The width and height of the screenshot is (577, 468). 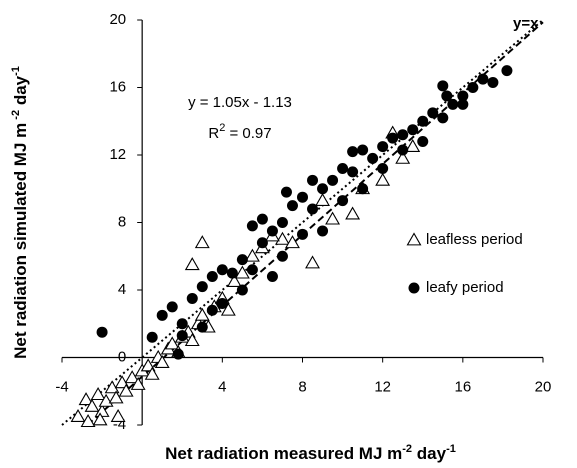 I want to click on x-tick-label: 16, so click(x=462, y=386).